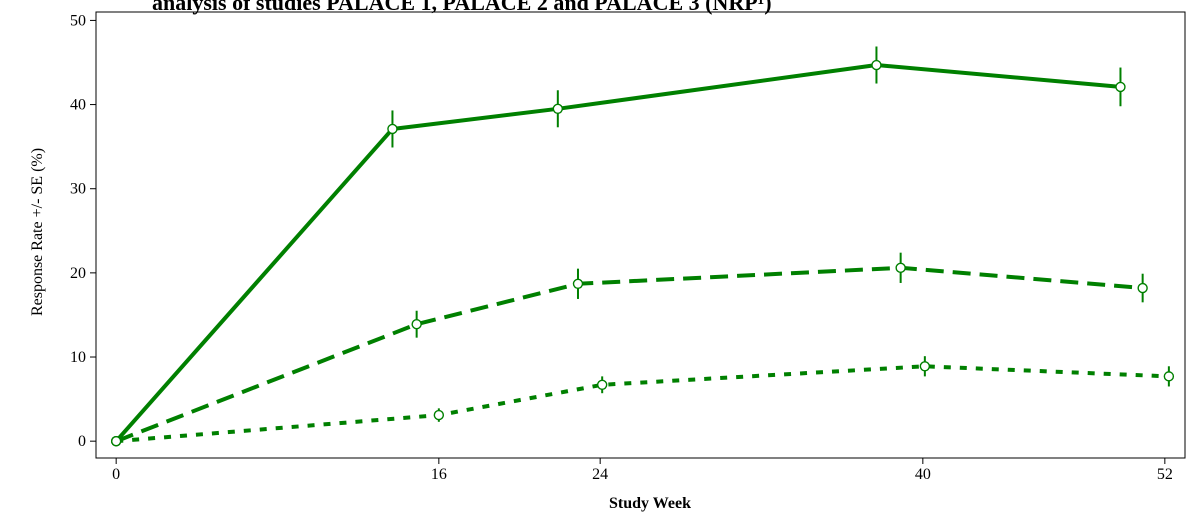 The height and width of the screenshot is (517, 1198). Describe the element at coordinates (83, 231) in the screenshot. I see `y-axis-ticks: 0 10 20 30 40 50` at that location.